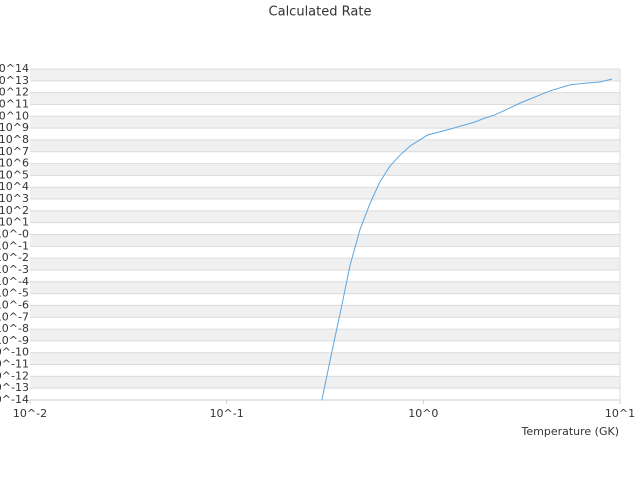  What do you see at coordinates (14, 257) in the screenshot?
I see `y-tick-label: 10^-2` at bounding box center [14, 257].